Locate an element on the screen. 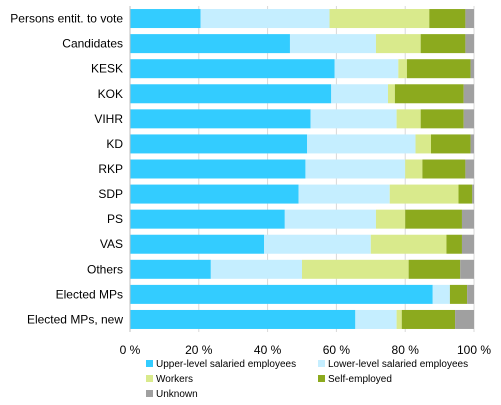 The height and width of the screenshot is (405, 501). x-tick-label: 100 % is located at coordinates (474, 350).